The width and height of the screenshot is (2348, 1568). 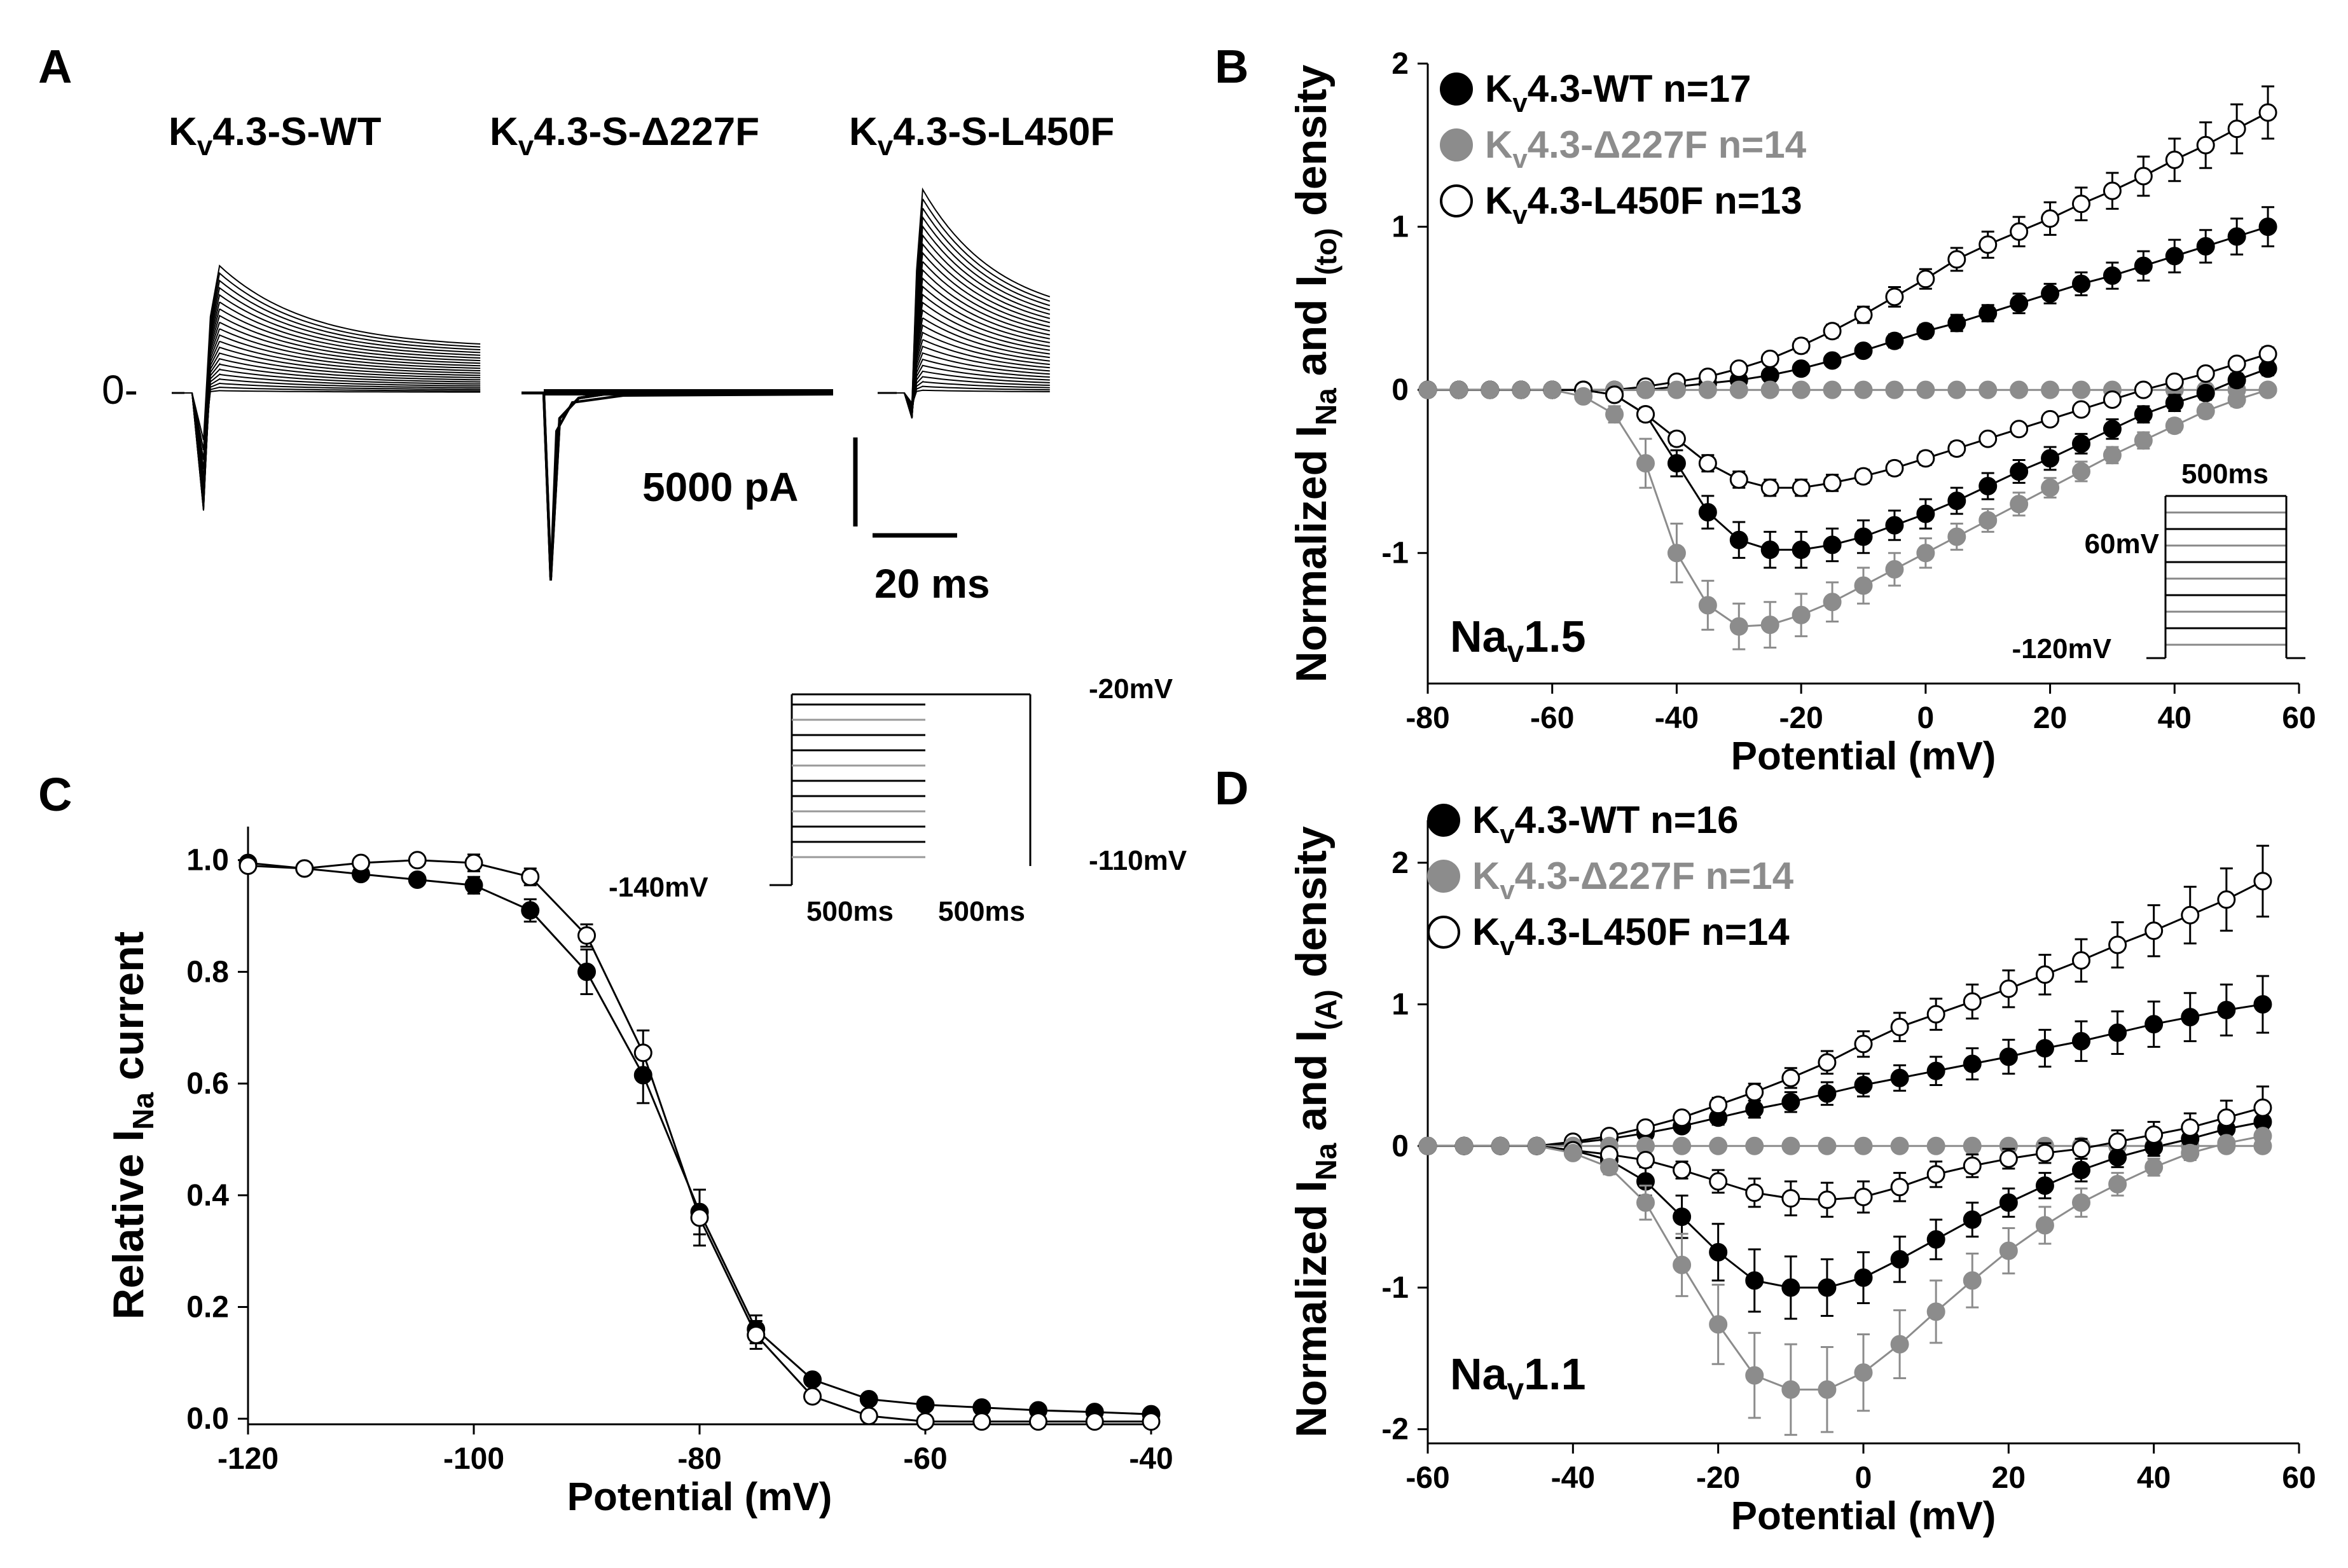 I want to click on x-tick-label: -100, so click(x=473, y=1459).